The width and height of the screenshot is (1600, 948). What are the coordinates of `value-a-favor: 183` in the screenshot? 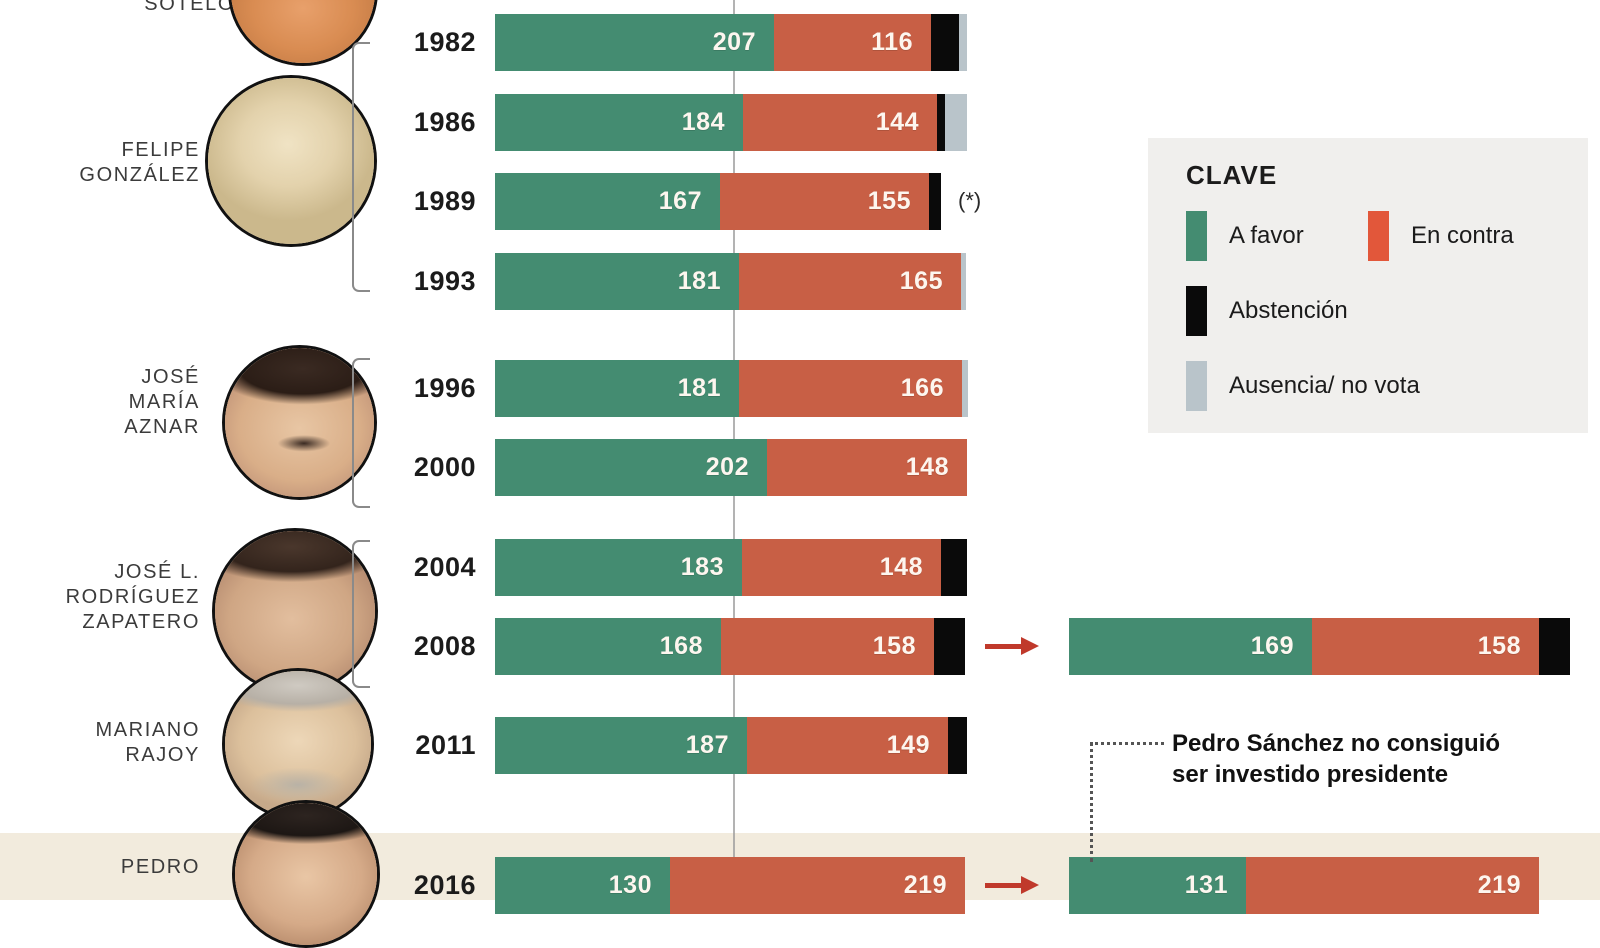 It's located at (702, 567).